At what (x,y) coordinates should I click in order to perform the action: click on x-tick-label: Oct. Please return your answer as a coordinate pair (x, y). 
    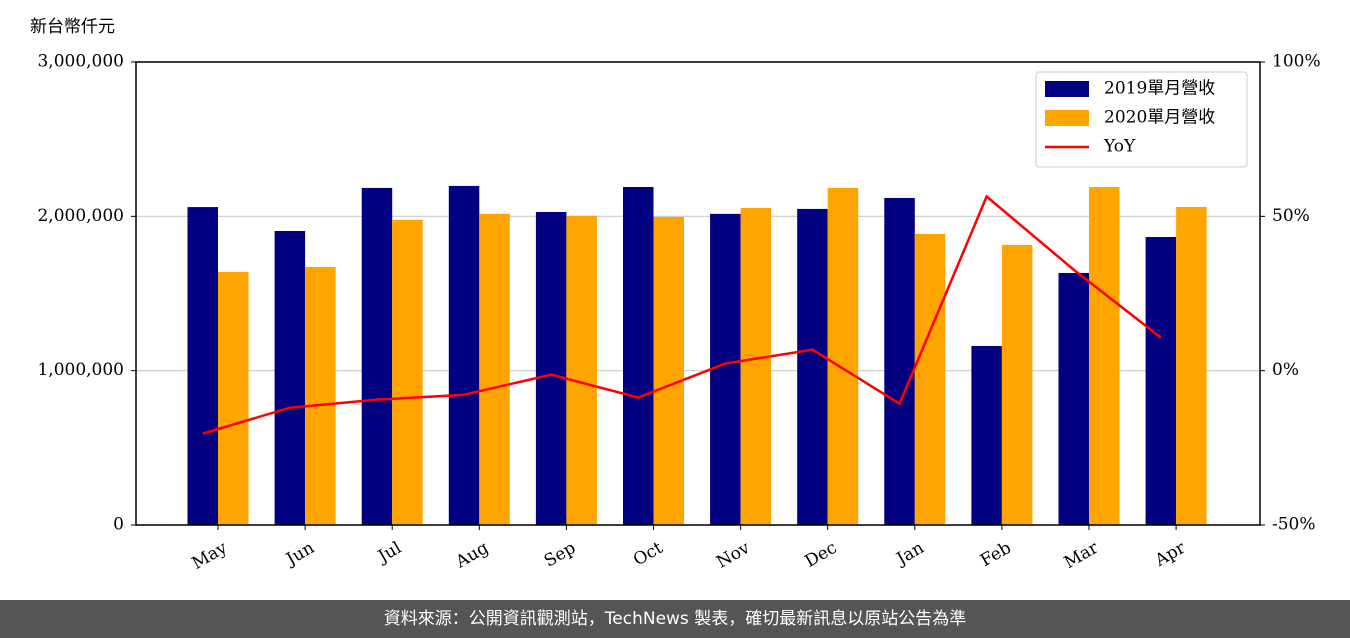
    Looking at the image, I should click on (648, 554).